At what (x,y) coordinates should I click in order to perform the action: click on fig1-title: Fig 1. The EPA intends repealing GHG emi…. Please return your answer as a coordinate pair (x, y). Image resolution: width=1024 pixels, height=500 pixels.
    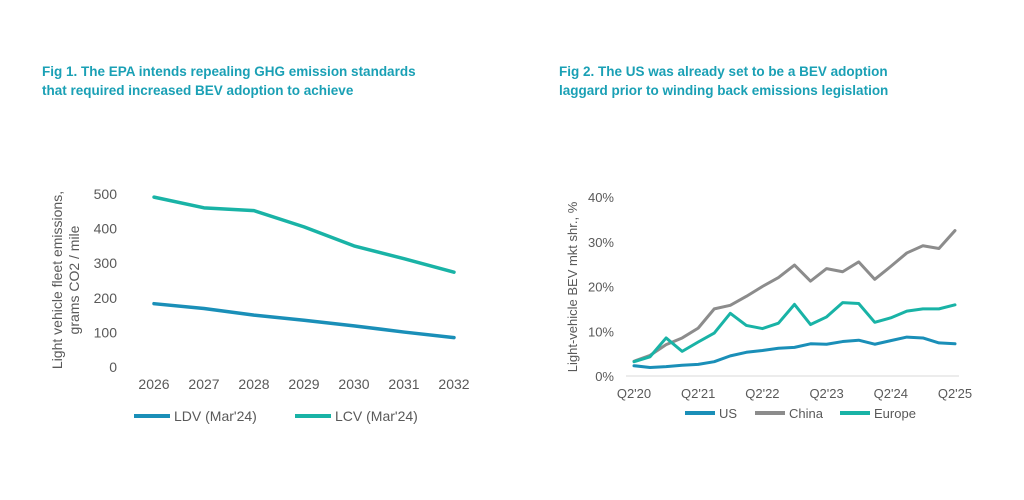
    Looking at the image, I should click on (272, 81).